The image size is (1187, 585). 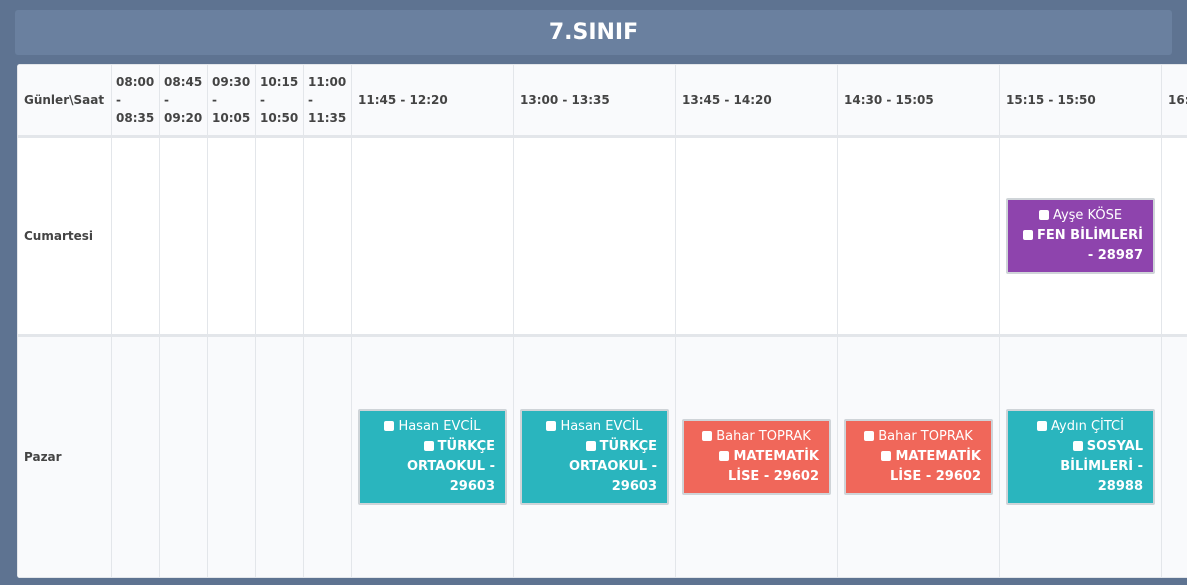 I want to click on column-header: 10:15 - 10:50, so click(x=279, y=101).